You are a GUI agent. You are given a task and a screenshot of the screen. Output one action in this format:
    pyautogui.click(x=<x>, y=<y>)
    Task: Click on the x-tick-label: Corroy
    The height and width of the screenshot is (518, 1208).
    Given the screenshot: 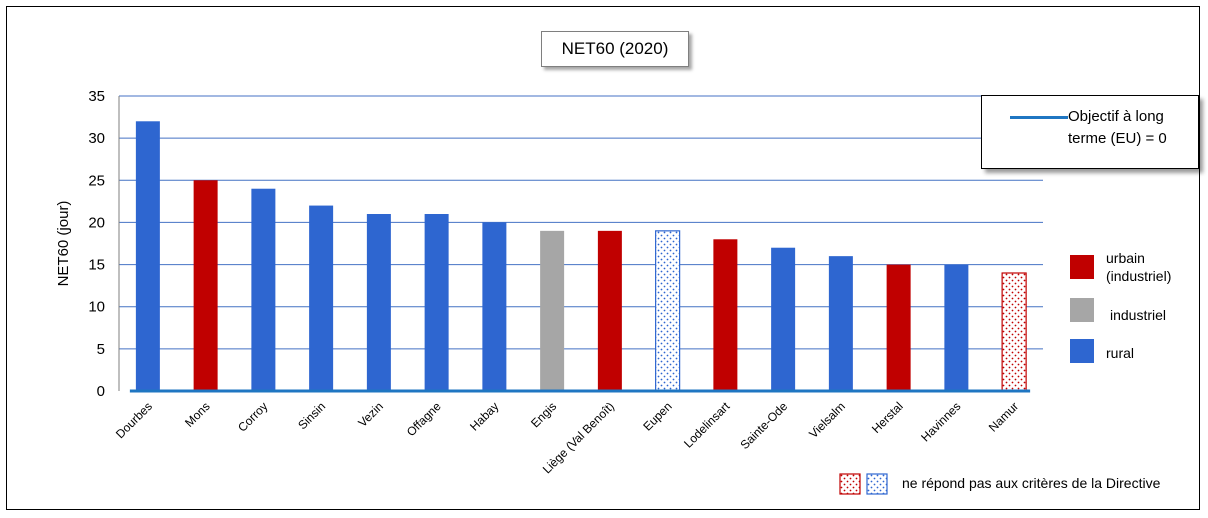 What is the action you would take?
    pyautogui.click(x=252, y=416)
    